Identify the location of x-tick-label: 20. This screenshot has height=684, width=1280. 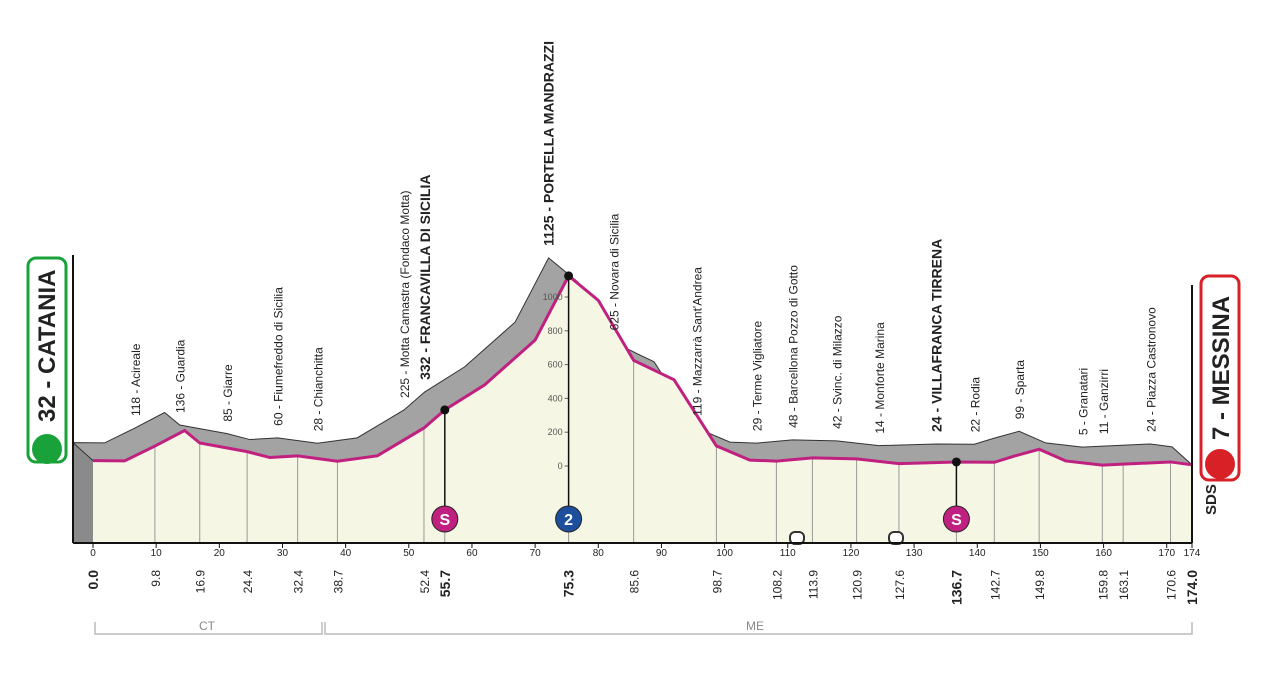
(220, 553).